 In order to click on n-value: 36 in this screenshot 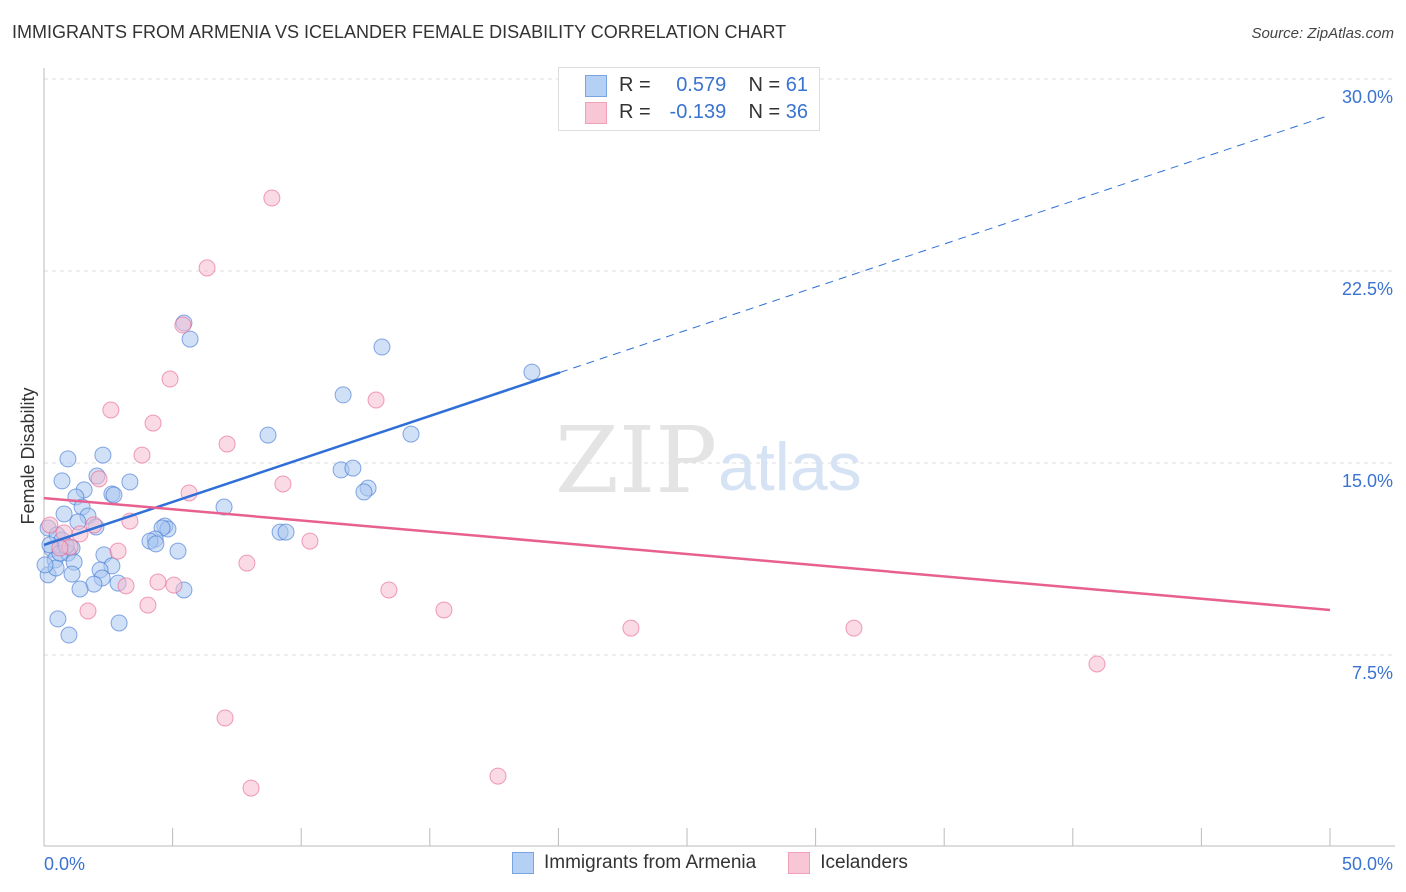, I will do `click(796, 112)`.